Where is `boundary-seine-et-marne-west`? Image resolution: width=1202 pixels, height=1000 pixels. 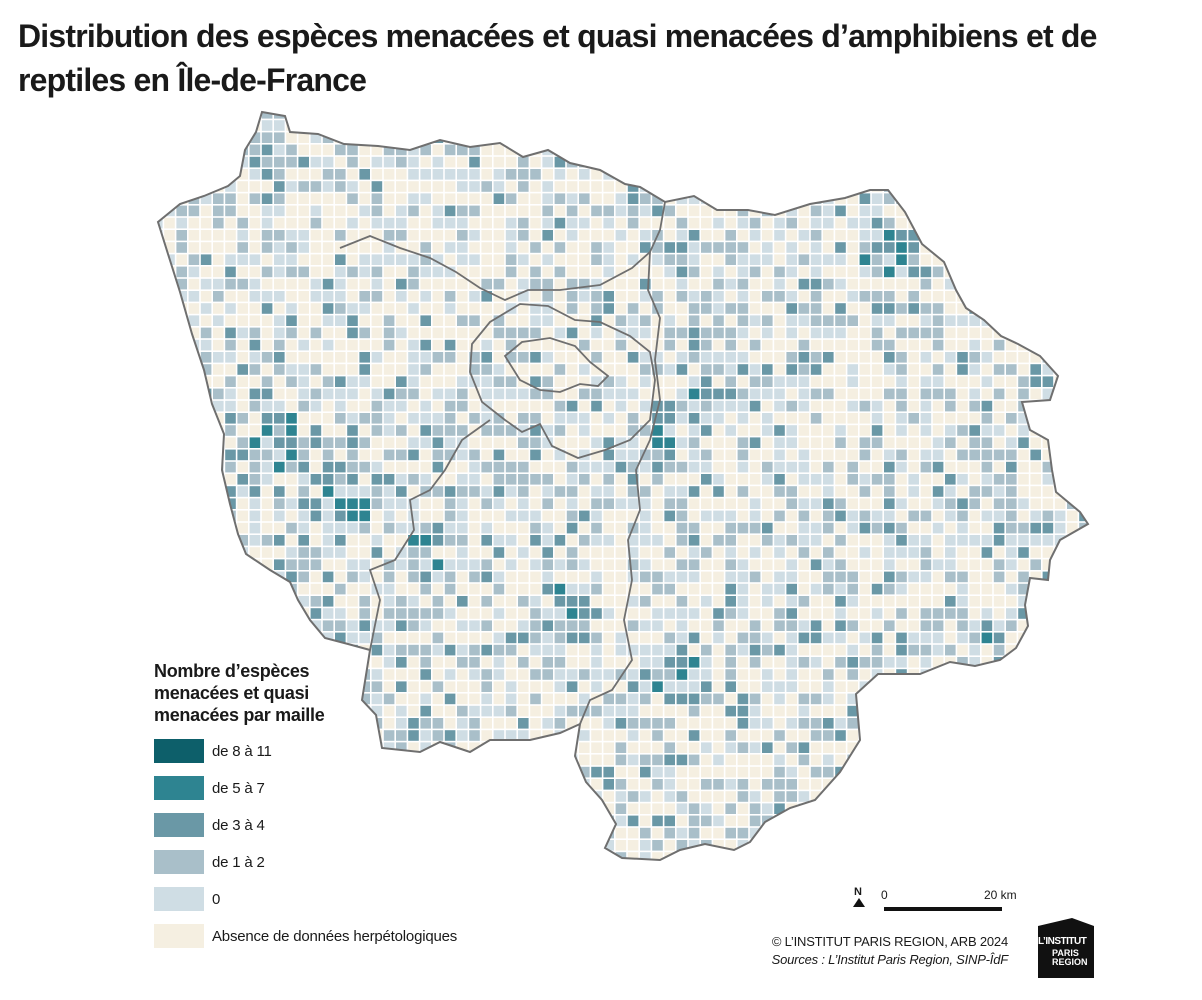
boundary-seine-et-marne-west is located at coordinates (620, 488).